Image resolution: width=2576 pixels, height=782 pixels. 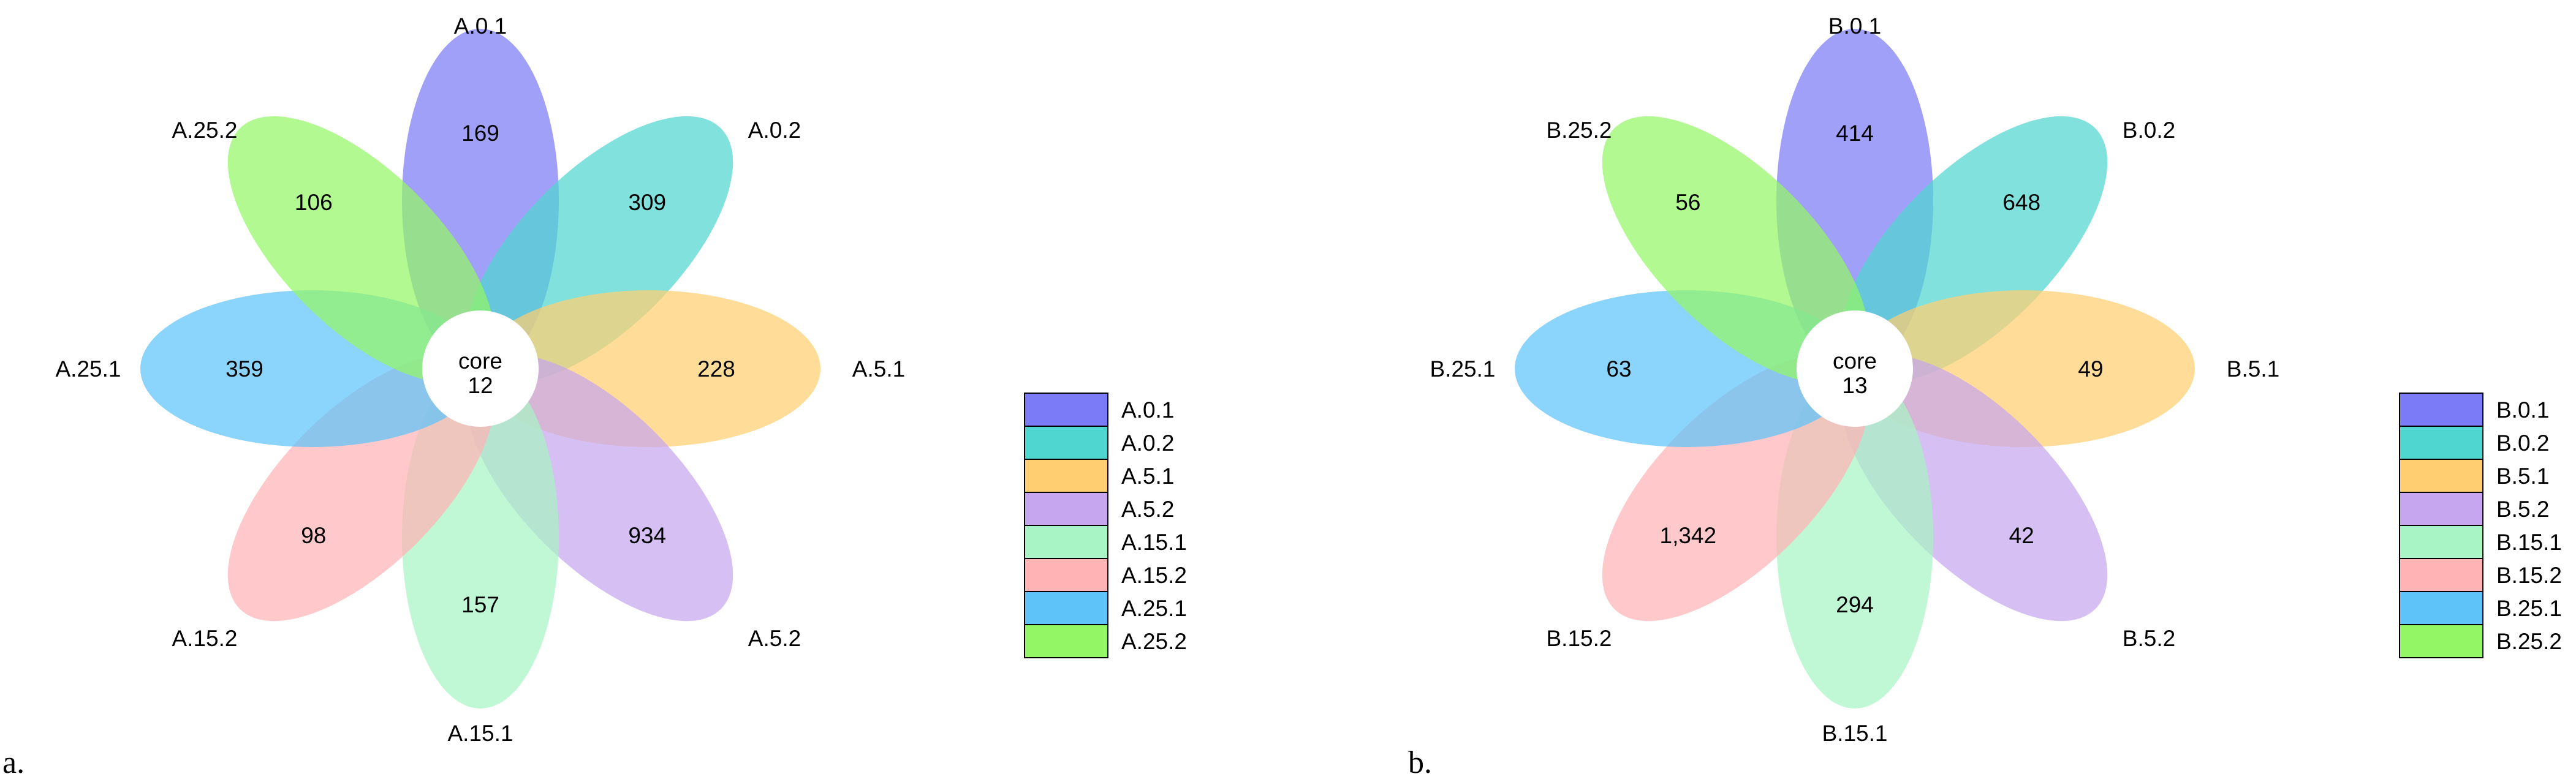 I want to click on petal-value-B.5.2: 42, so click(x=2022, y=536).